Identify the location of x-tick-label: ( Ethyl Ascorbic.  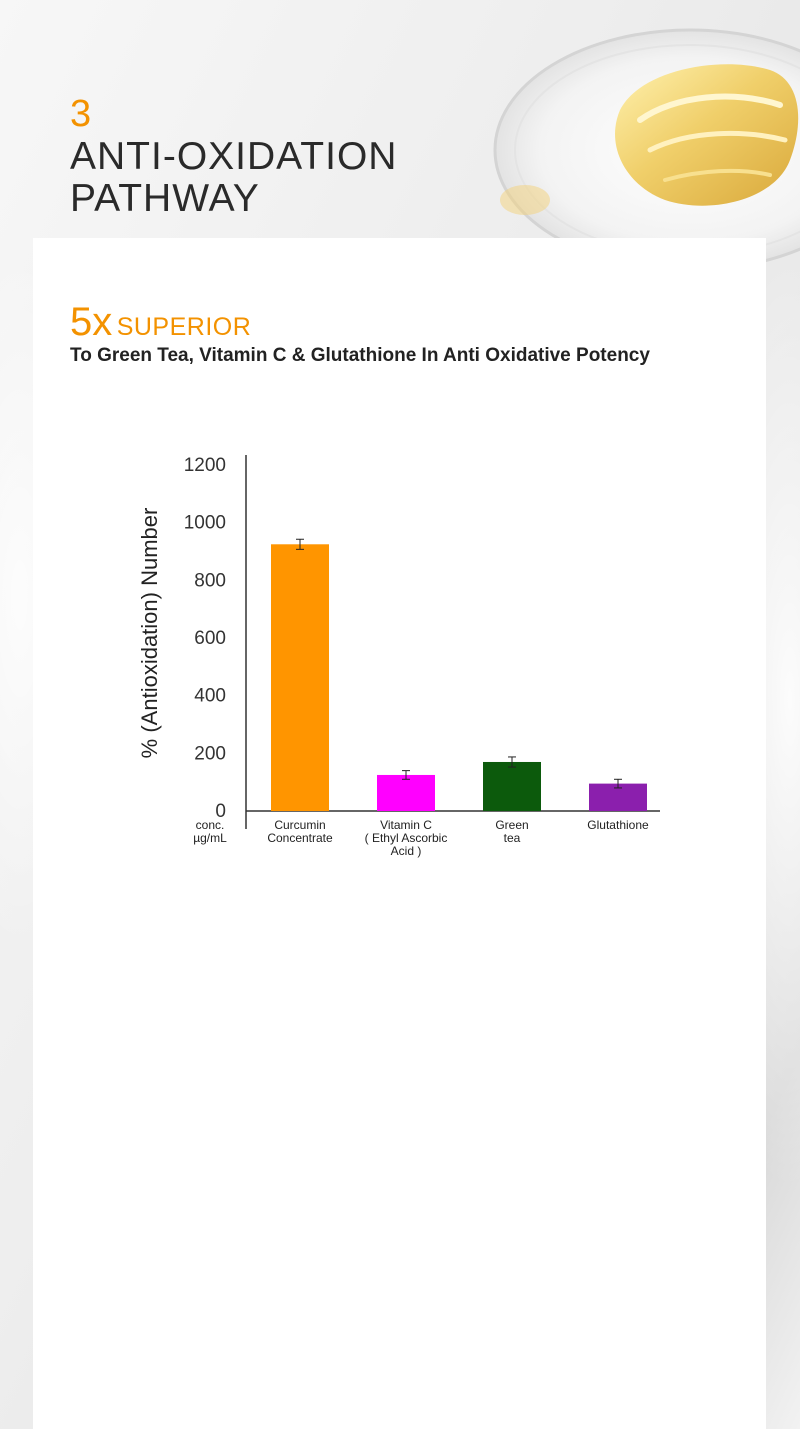
(406, 838).